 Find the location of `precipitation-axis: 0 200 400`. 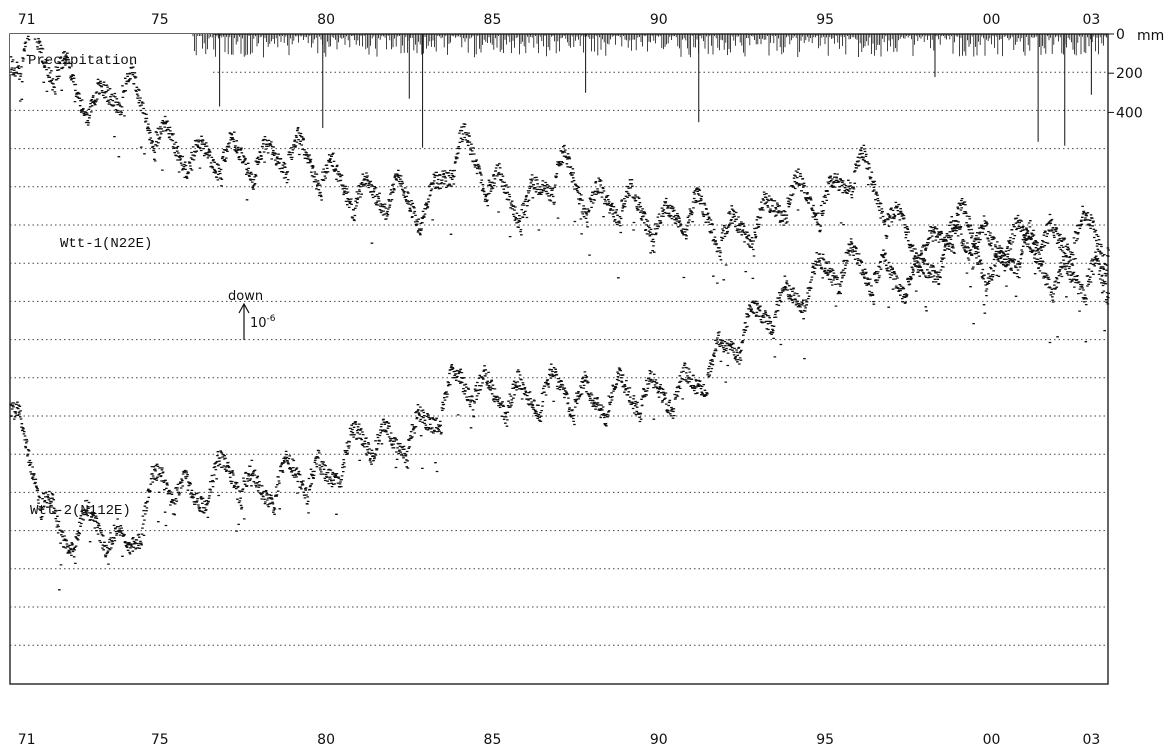

precipitation-axis: 0 200 400 is located at coordinates (1125, 74).